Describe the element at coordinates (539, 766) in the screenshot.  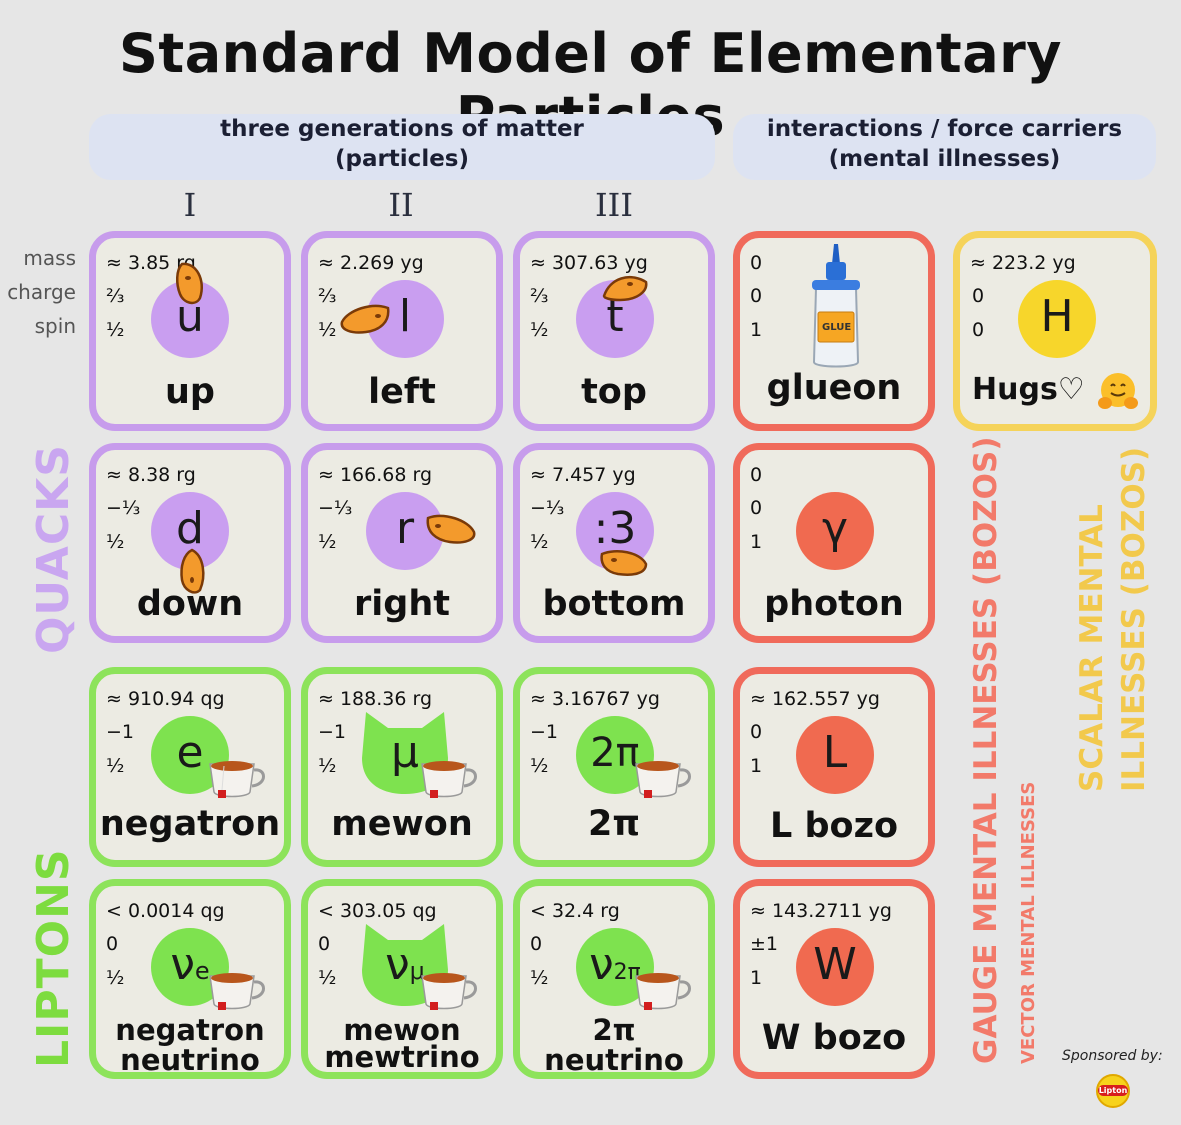
I see `2pi-spin: ½` at that location.